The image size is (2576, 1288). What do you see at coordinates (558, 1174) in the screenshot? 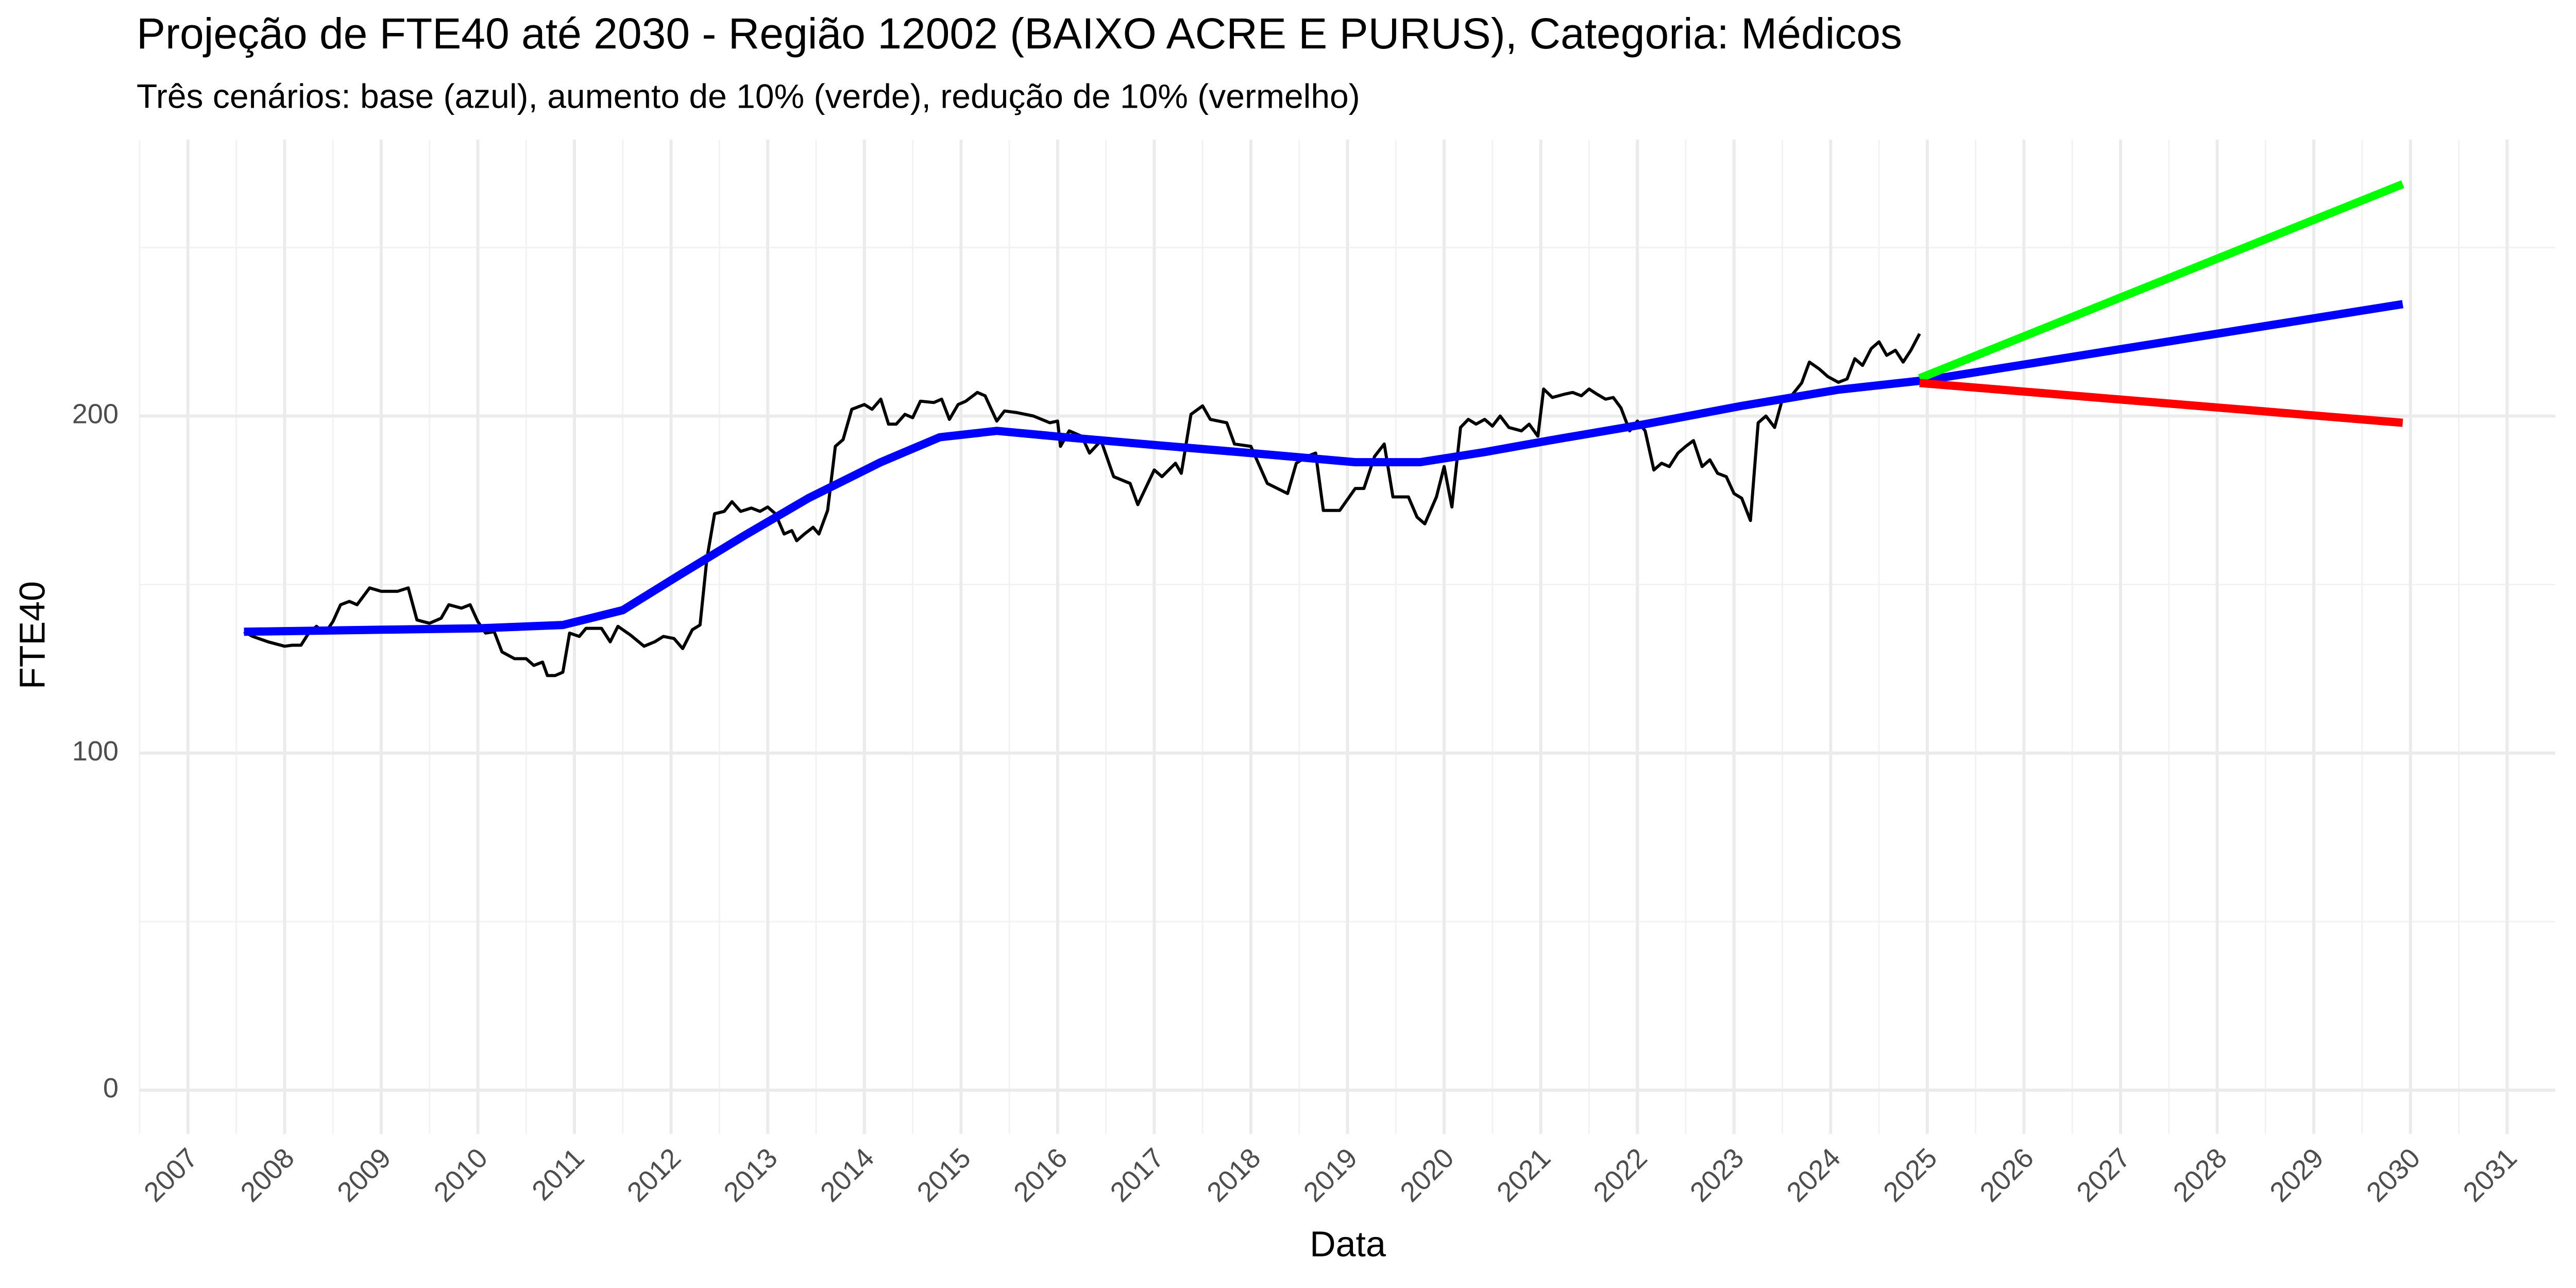
I see `x-tick-label: 2011` at bounding box center [558, 1174].